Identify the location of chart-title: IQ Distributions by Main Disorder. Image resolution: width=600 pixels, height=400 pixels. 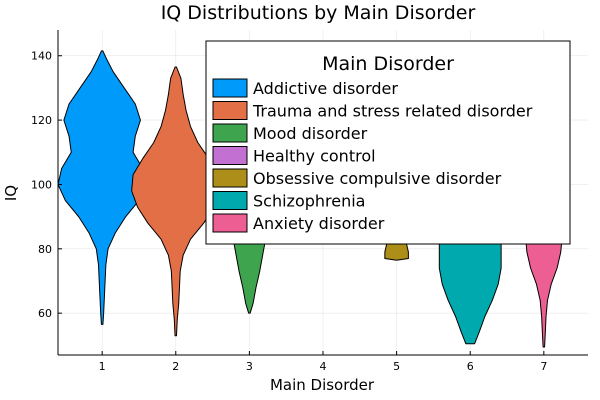
(318, 13).